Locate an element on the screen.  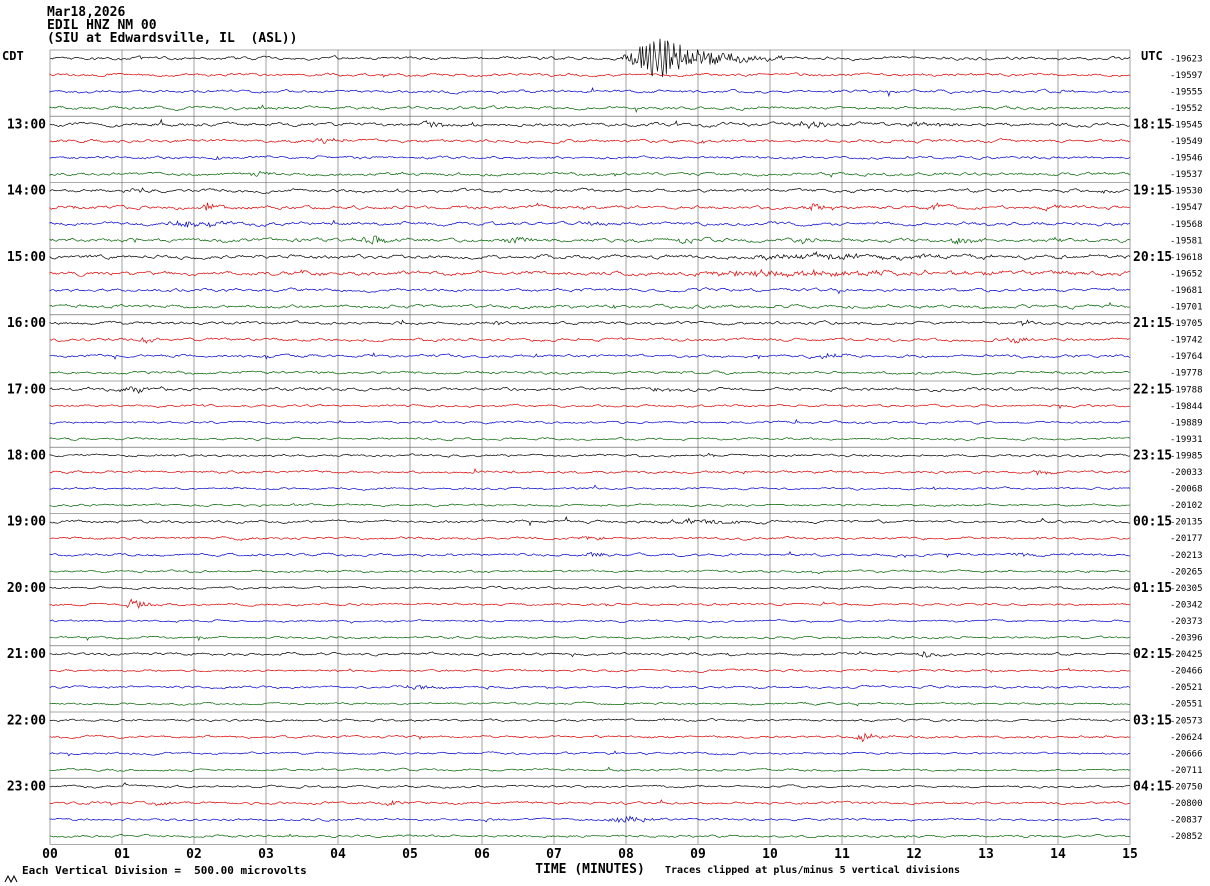
trace-offset-label: -20551 is located at coordinates (1186, 705).